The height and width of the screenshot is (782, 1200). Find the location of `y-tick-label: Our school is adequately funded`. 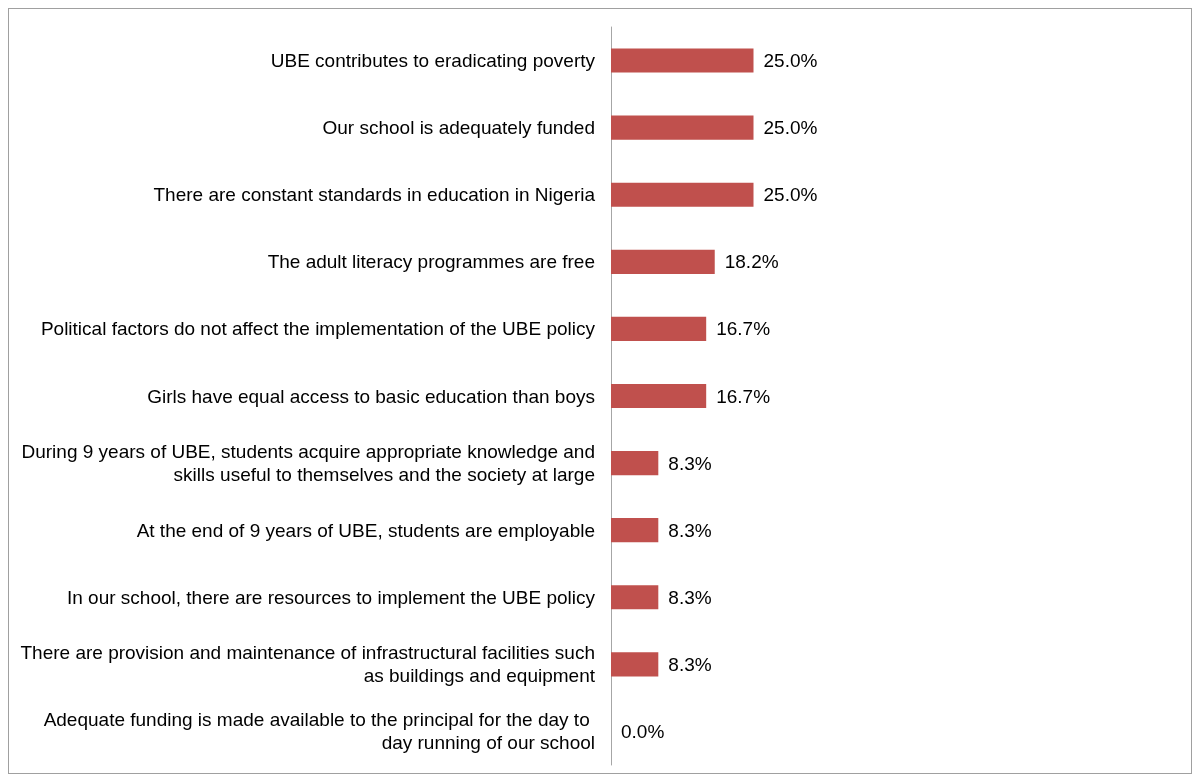

y-tick-label: Our school is adequately funded is located at coordinates (458, 128).